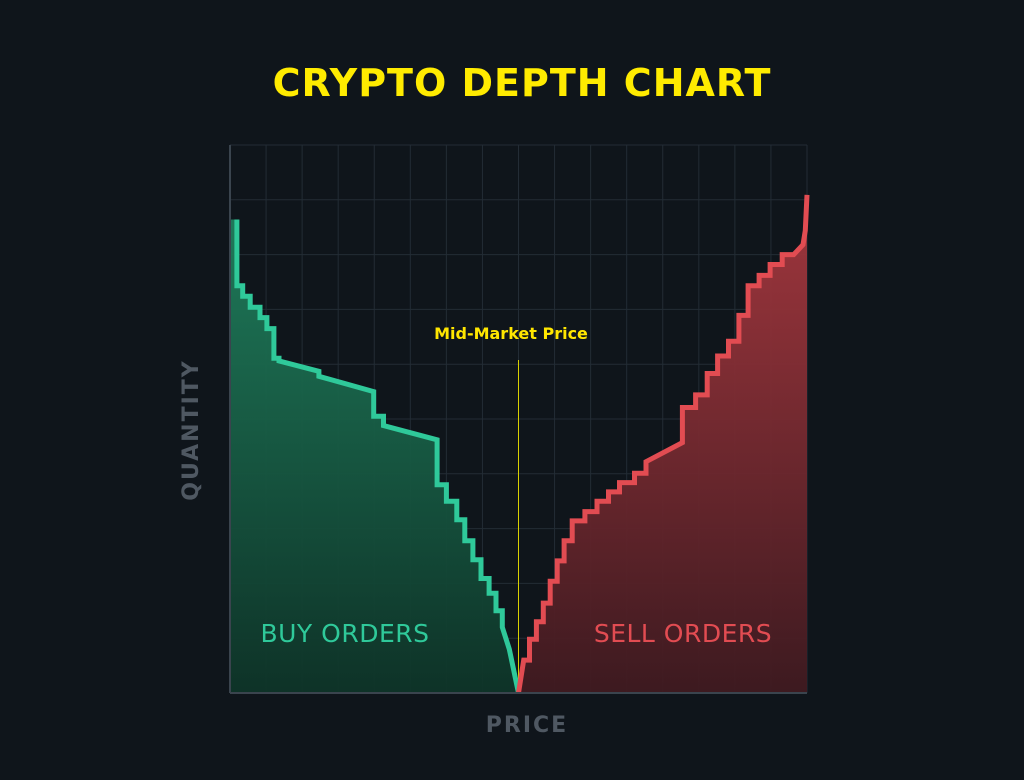  What do you see at coordinates (191, 429) in the screenshot?
I see `y-axis-label: QUANTITY` at bounding box center [191, 429].